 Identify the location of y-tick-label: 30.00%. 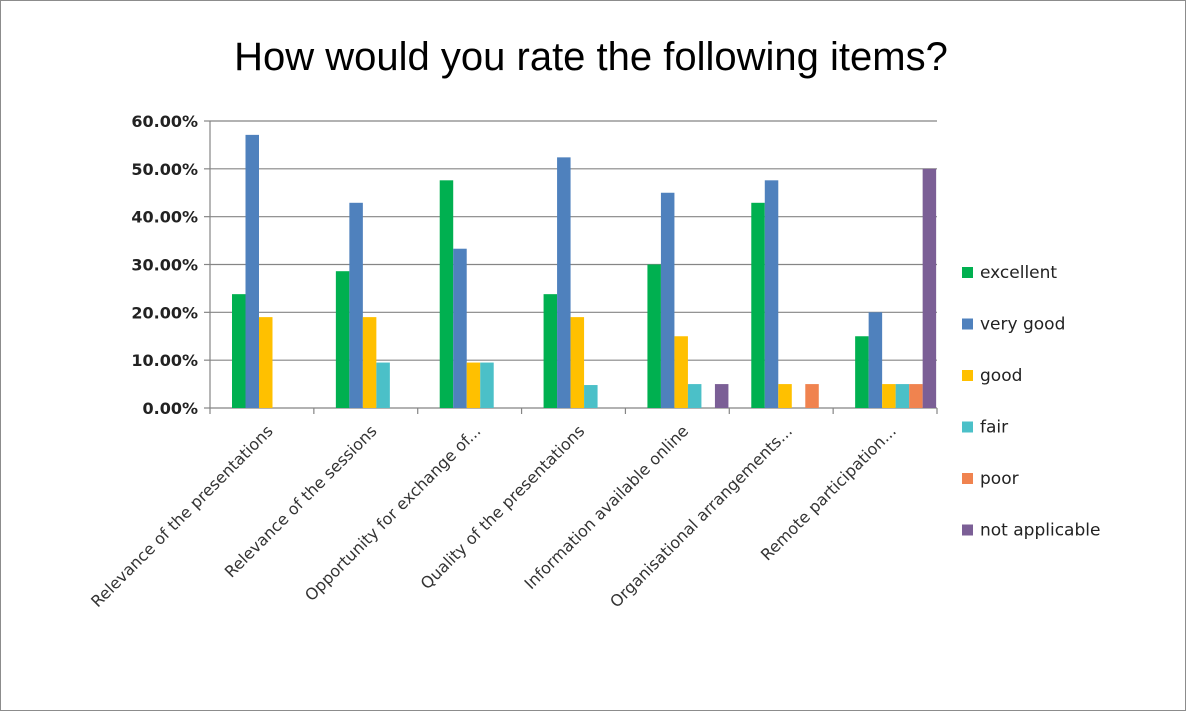
(164, 265).